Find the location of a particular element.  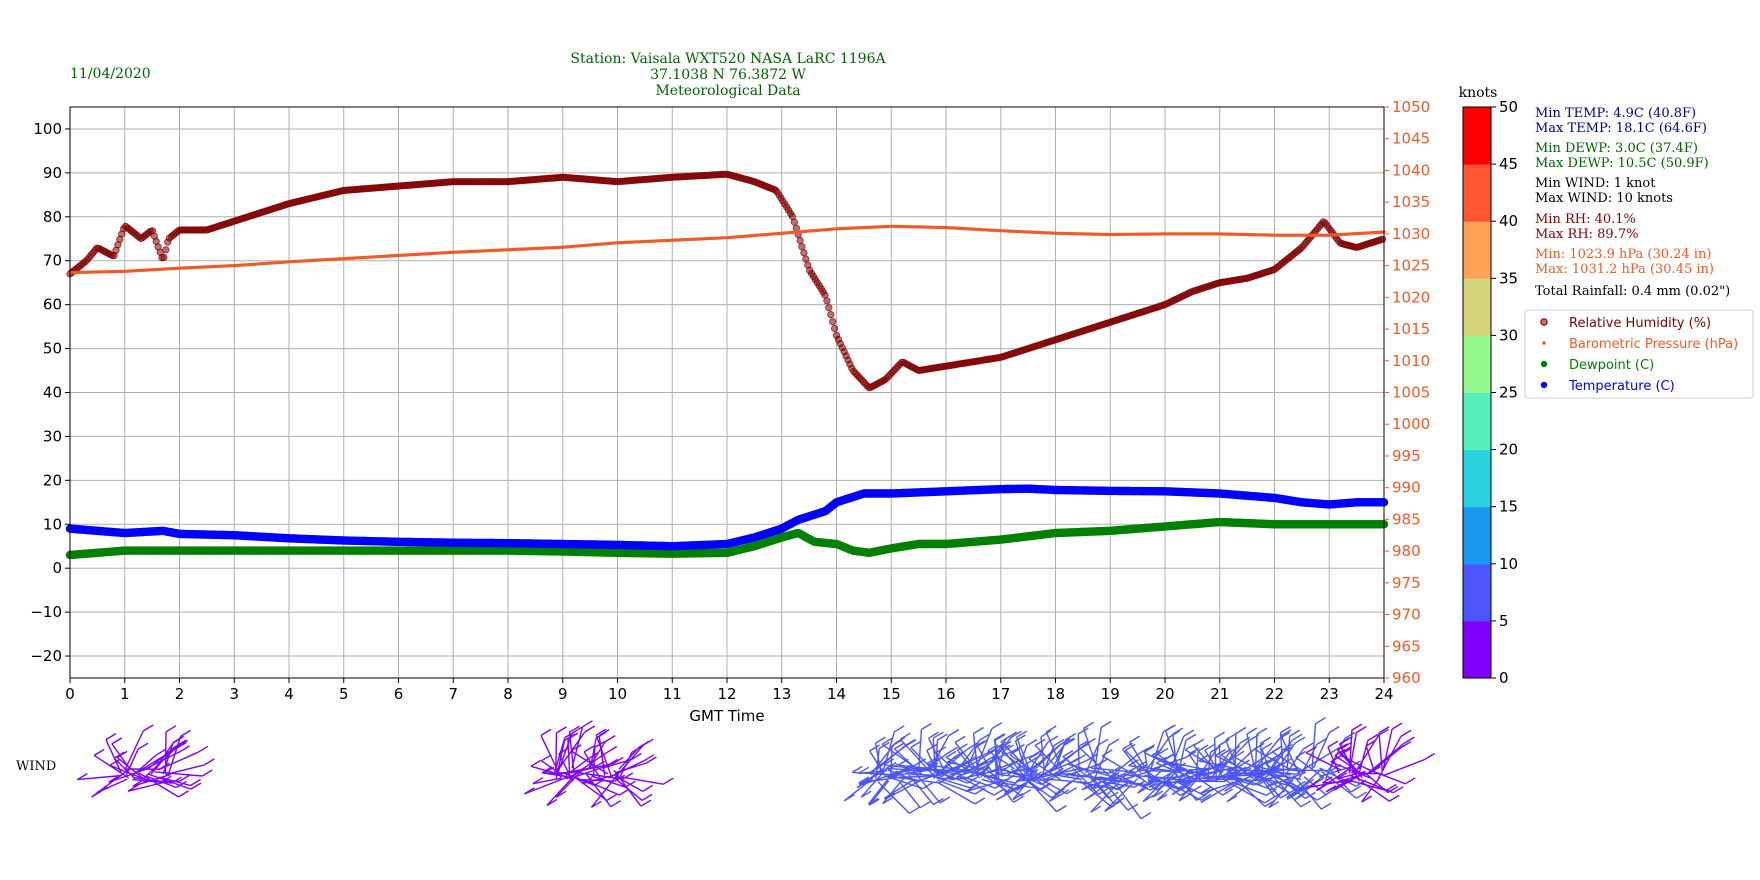

y-right-tick-label: 975 is located at coordinates (1406, 583).